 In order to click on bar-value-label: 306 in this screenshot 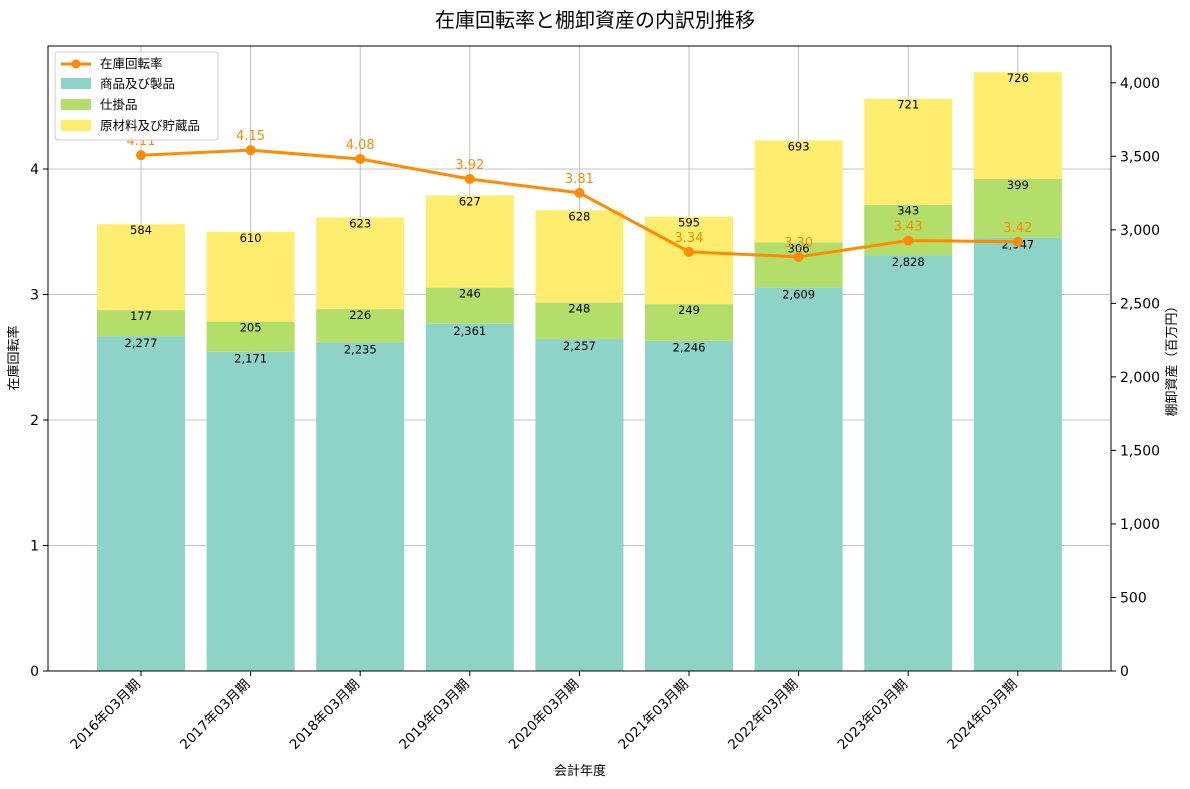, I will do `click(799, 248)`.